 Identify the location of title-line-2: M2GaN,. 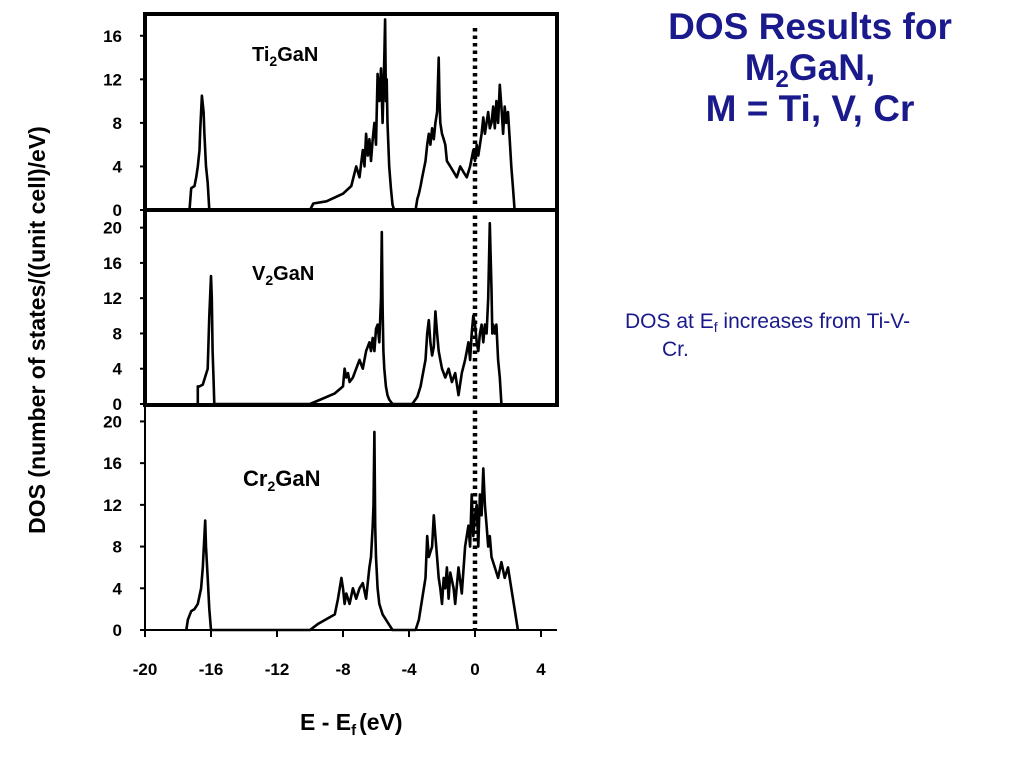
(810, 69).